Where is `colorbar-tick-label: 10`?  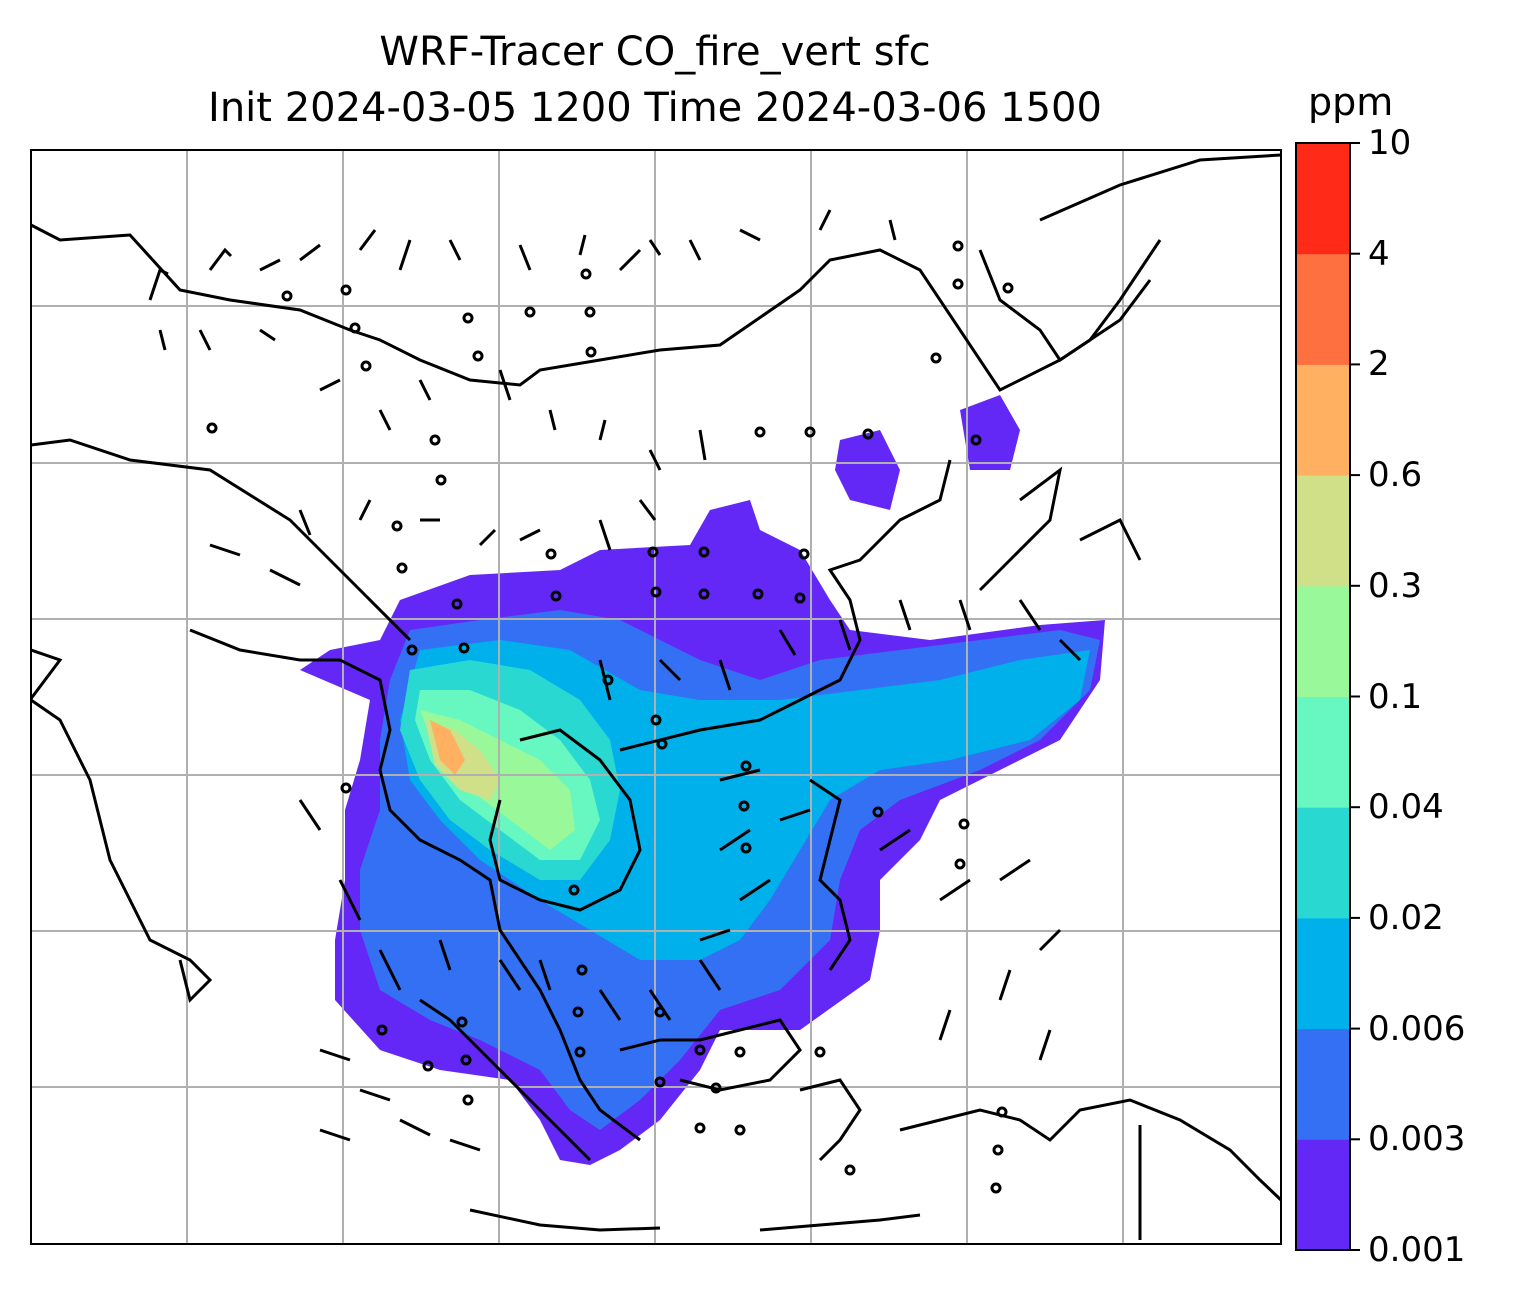 colorbar-tick-label: 10 is located at coordinates (1390, 143).